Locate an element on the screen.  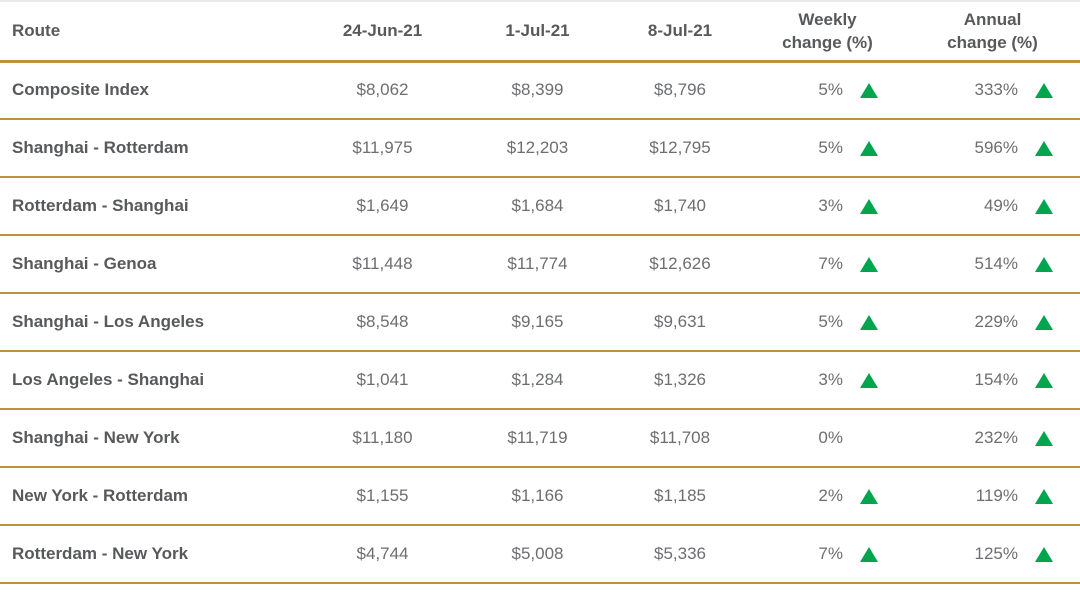
header-annual-line2: change (%) is located at coordinates (992, 42).